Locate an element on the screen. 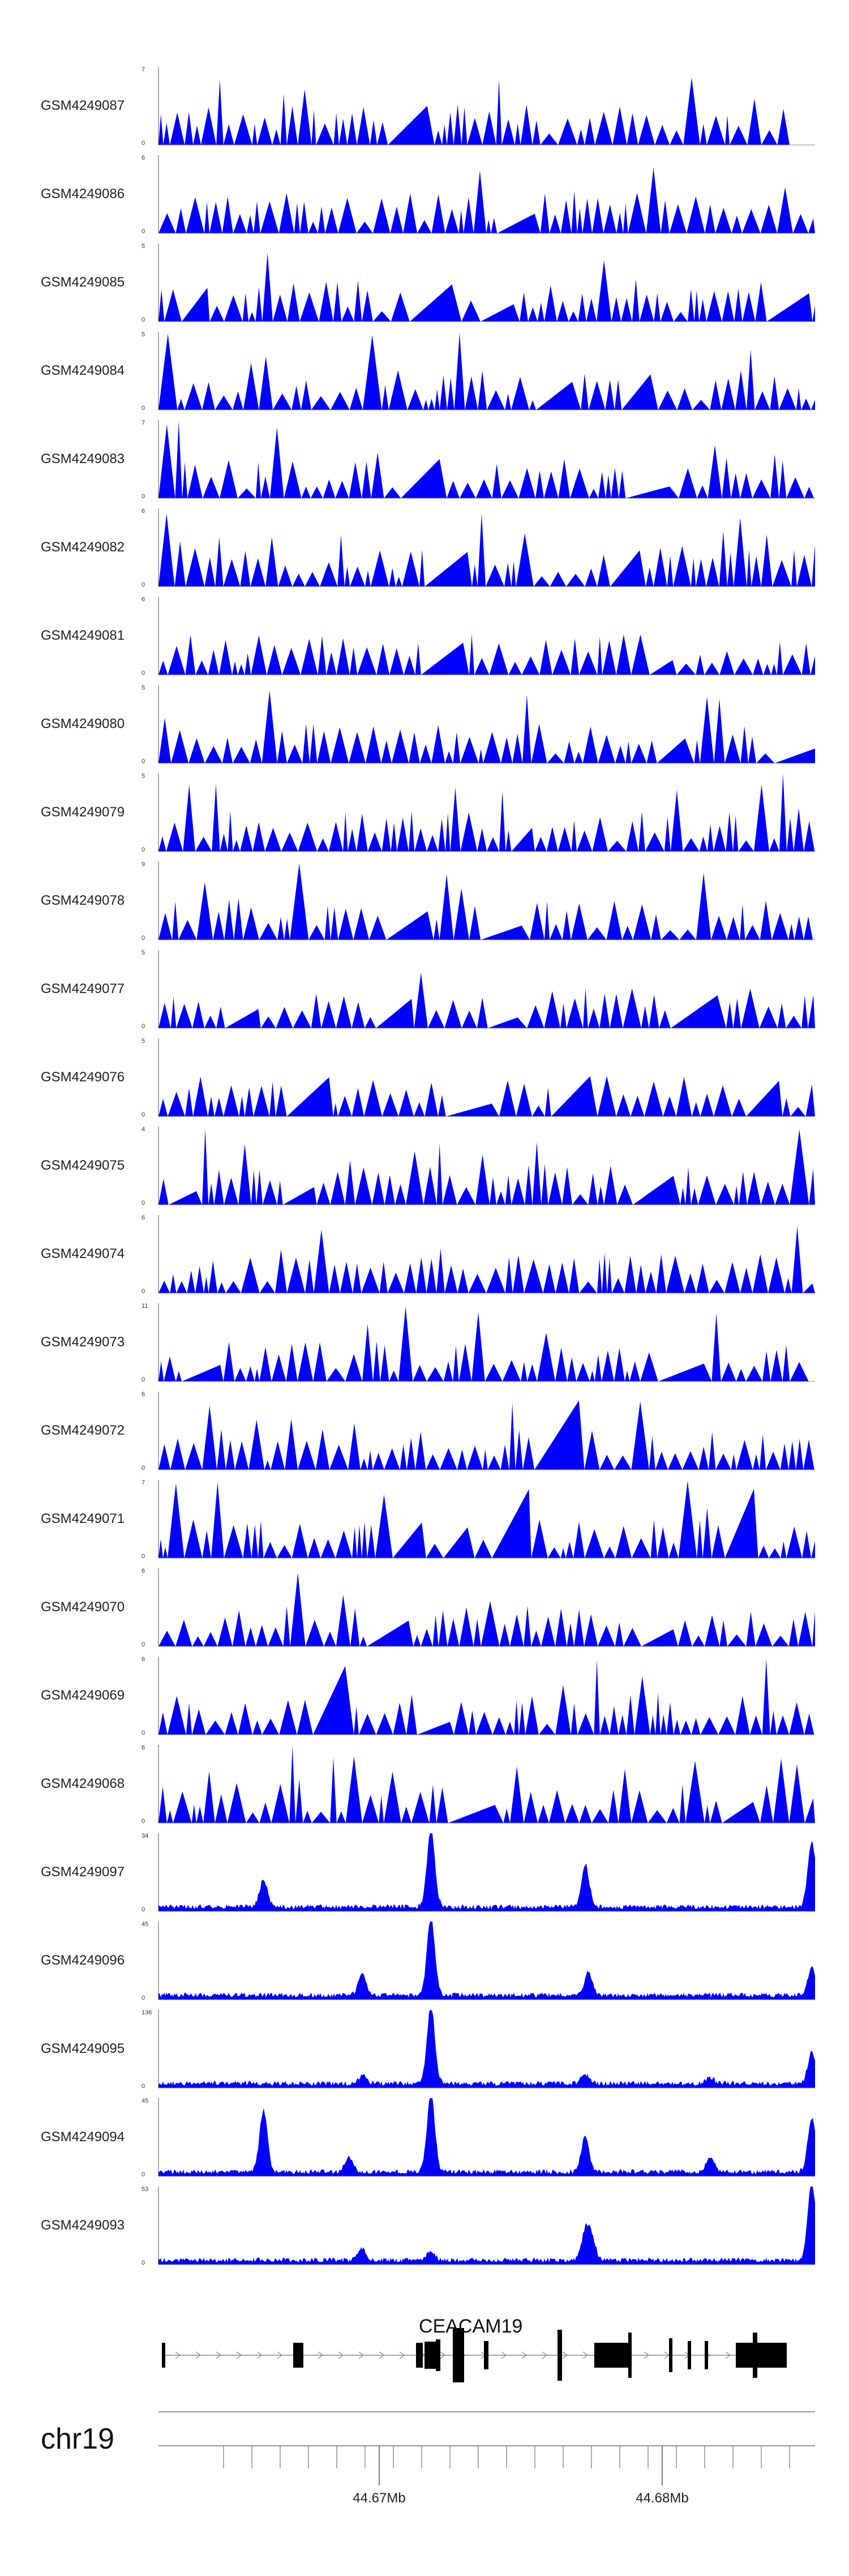 This screenshot has width=849, height=2576. track-label: GSM4249096 is located at coordinates (83, 1960).